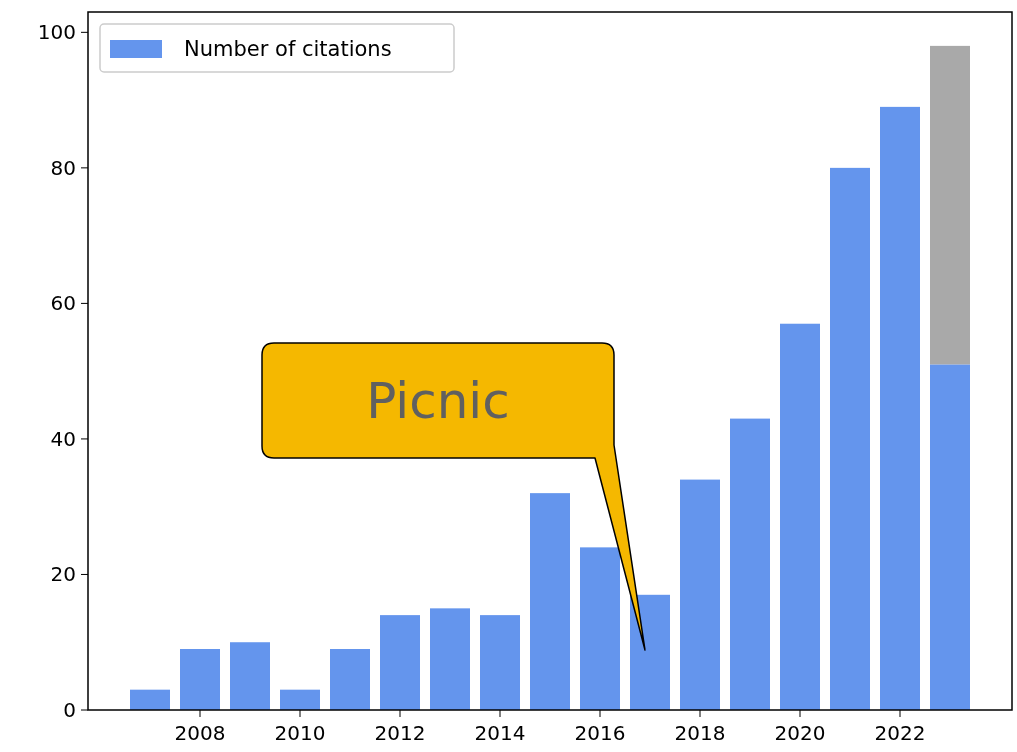 The height and width of the screenshot is (752, 1017). I want to click on x-tick-label: 2012, so click(400, 733).